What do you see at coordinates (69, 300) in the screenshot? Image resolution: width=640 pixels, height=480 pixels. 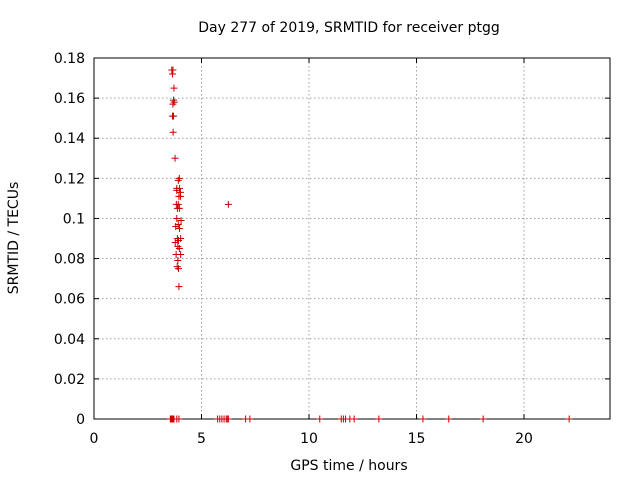 I see `y-tick-label: 0.06` at bounding box center [69, 300].